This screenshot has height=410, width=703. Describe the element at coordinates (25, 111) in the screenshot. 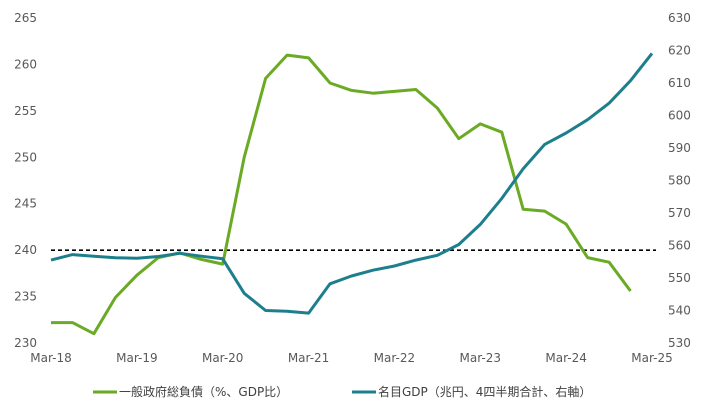

I see `y-left-tick-label: 255` at that location.